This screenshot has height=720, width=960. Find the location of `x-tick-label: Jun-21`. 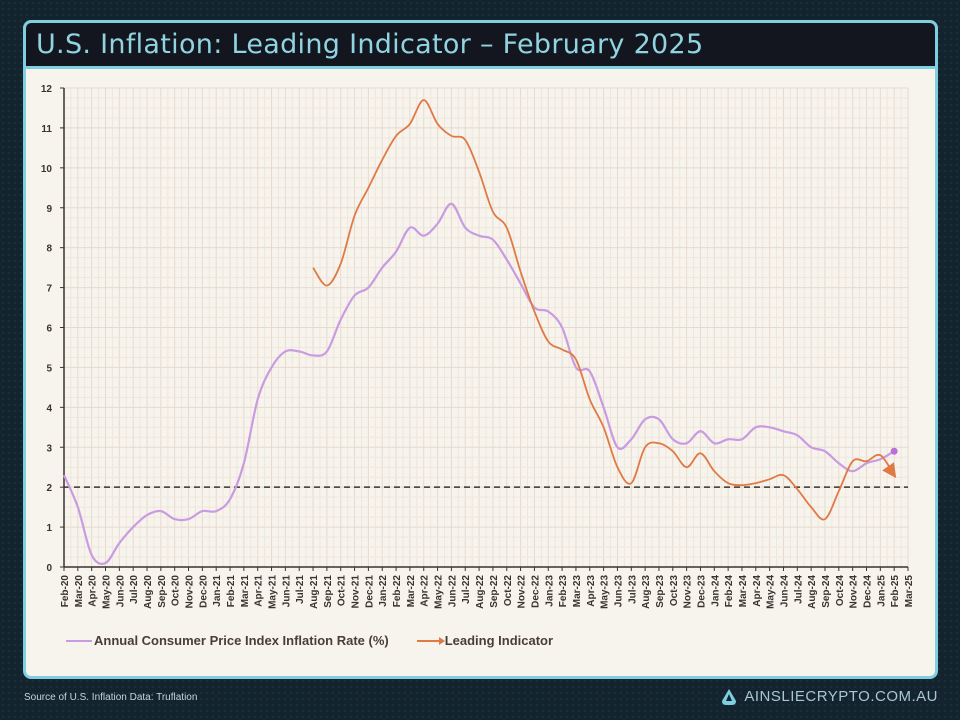

x-tick-label: Jun-21 is located at coordinates (286, 591).